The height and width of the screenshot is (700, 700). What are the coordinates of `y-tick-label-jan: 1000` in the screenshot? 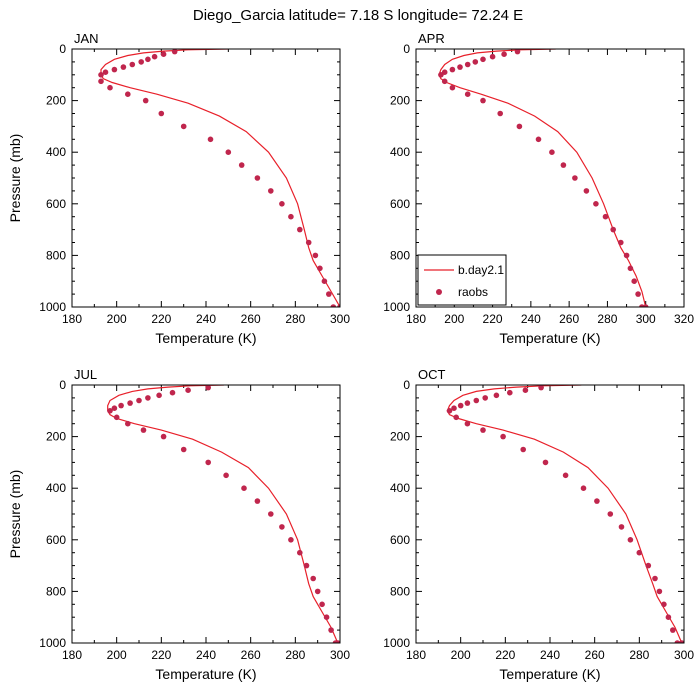 It's located at (52, 307).